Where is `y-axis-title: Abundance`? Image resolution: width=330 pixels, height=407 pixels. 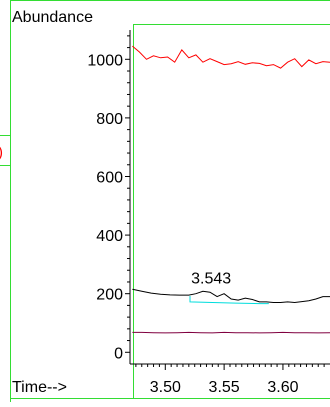 y-axis-title: Abundance is located at coordinates (52, 17).